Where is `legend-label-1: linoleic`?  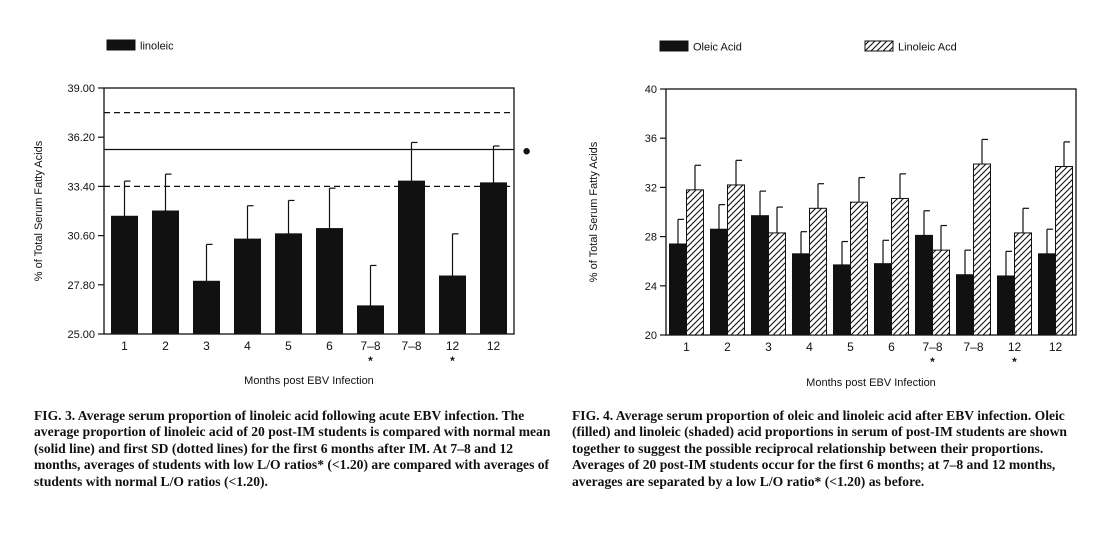
legend-label-1: linoleic is located at coordinates (157, 47).